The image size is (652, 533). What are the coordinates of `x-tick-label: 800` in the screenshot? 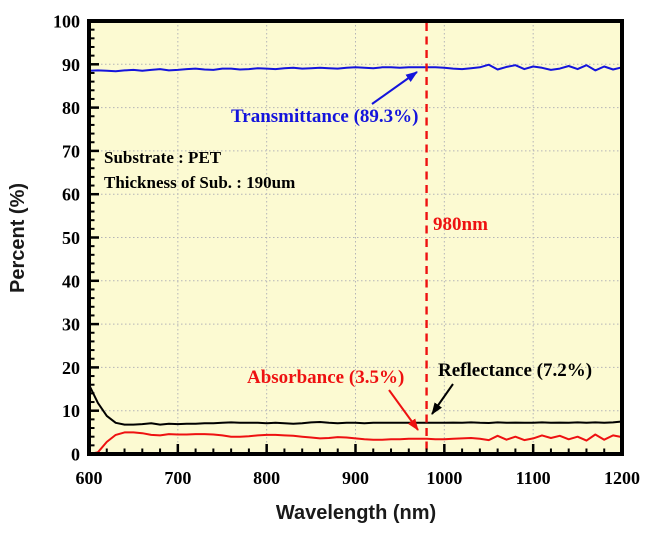 It's located at (266, 478).